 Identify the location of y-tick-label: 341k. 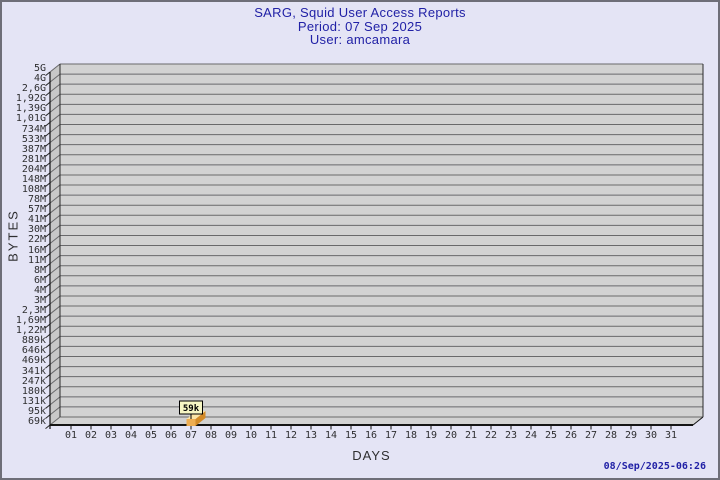
(33, 371).